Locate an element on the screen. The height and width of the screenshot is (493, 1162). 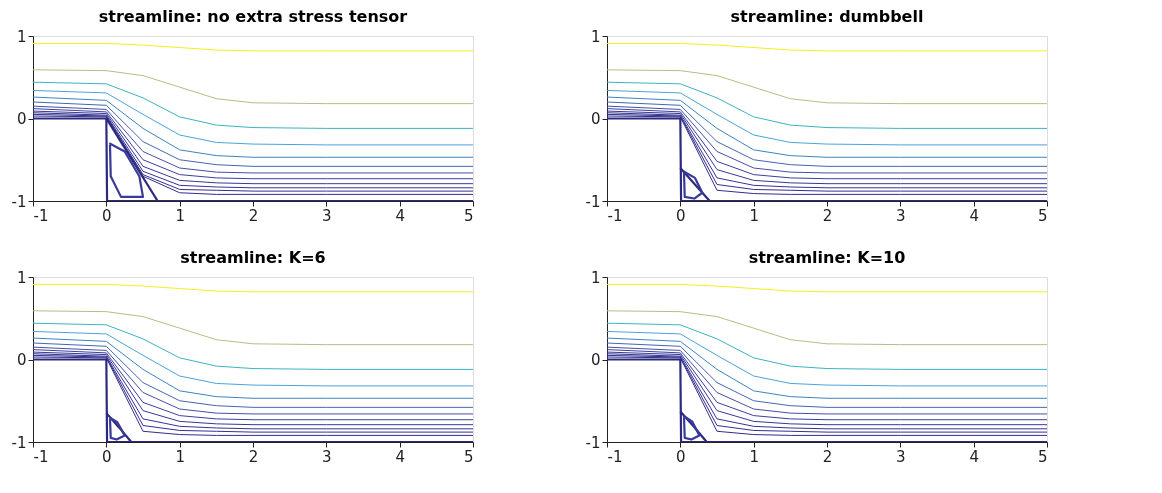
chart-title: streamline: dumbbell is located at coordinates (827, 16).